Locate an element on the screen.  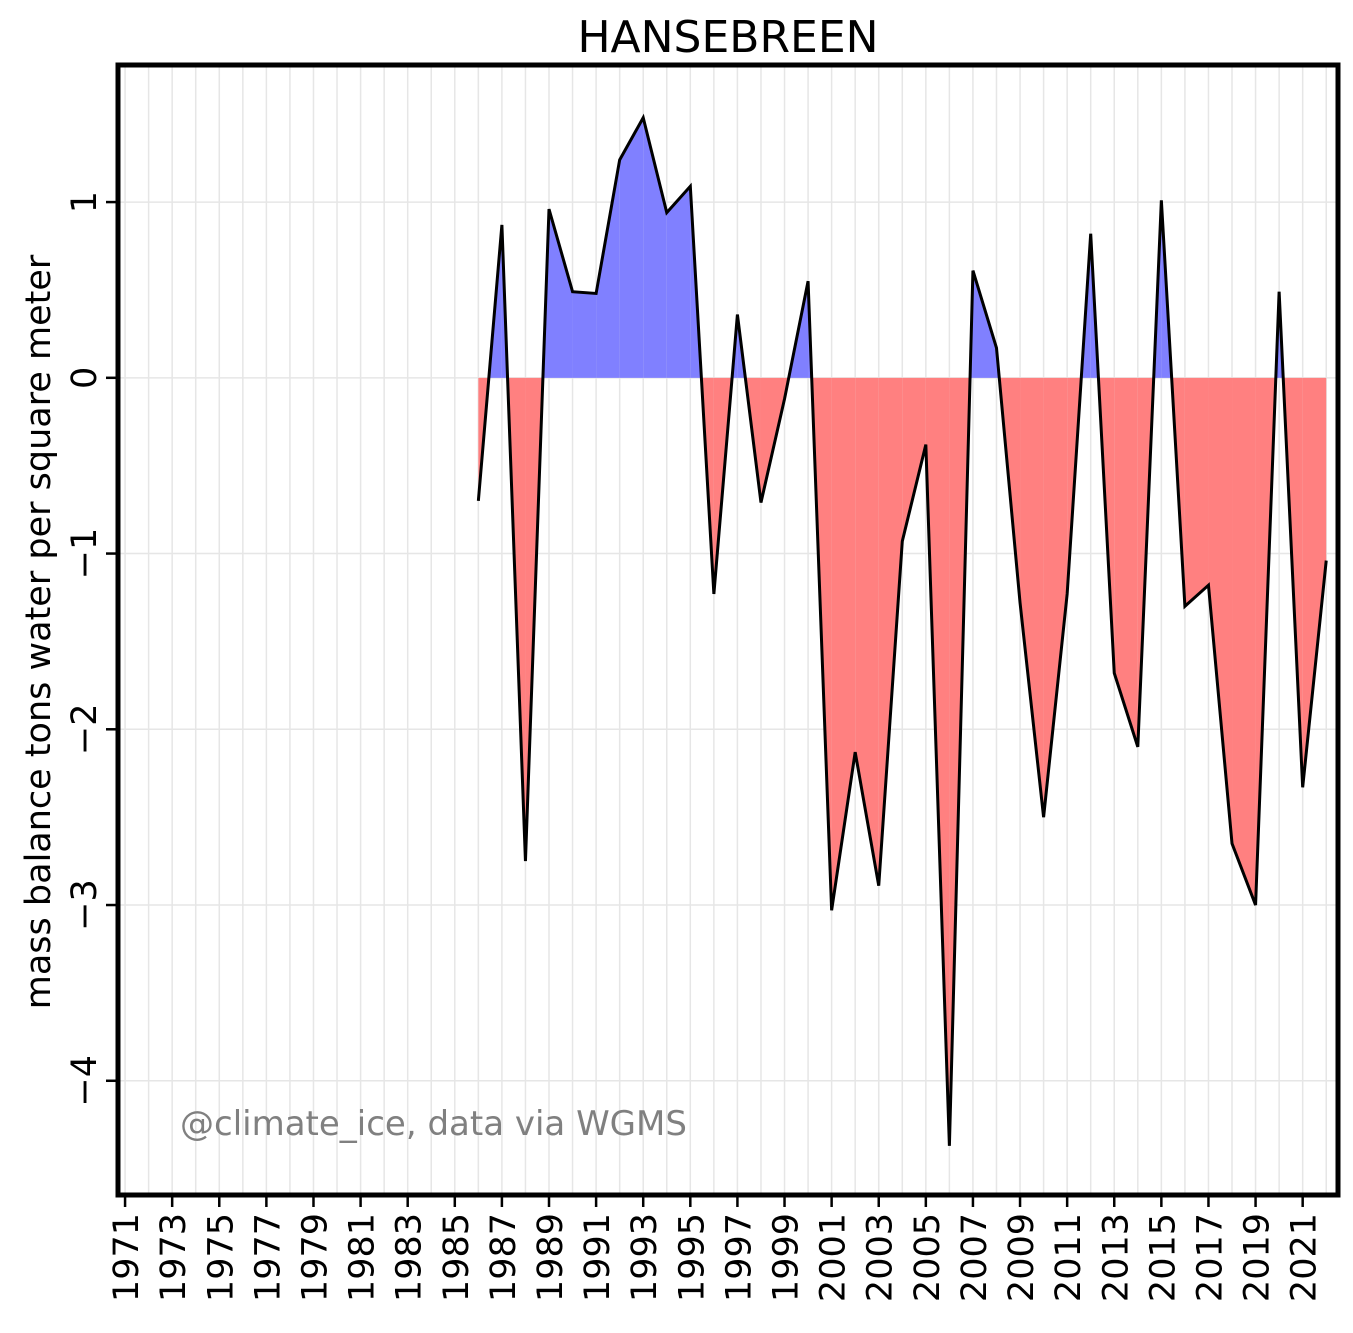
x-tick-label: 2019 is located at coordinates (1258, 1257).